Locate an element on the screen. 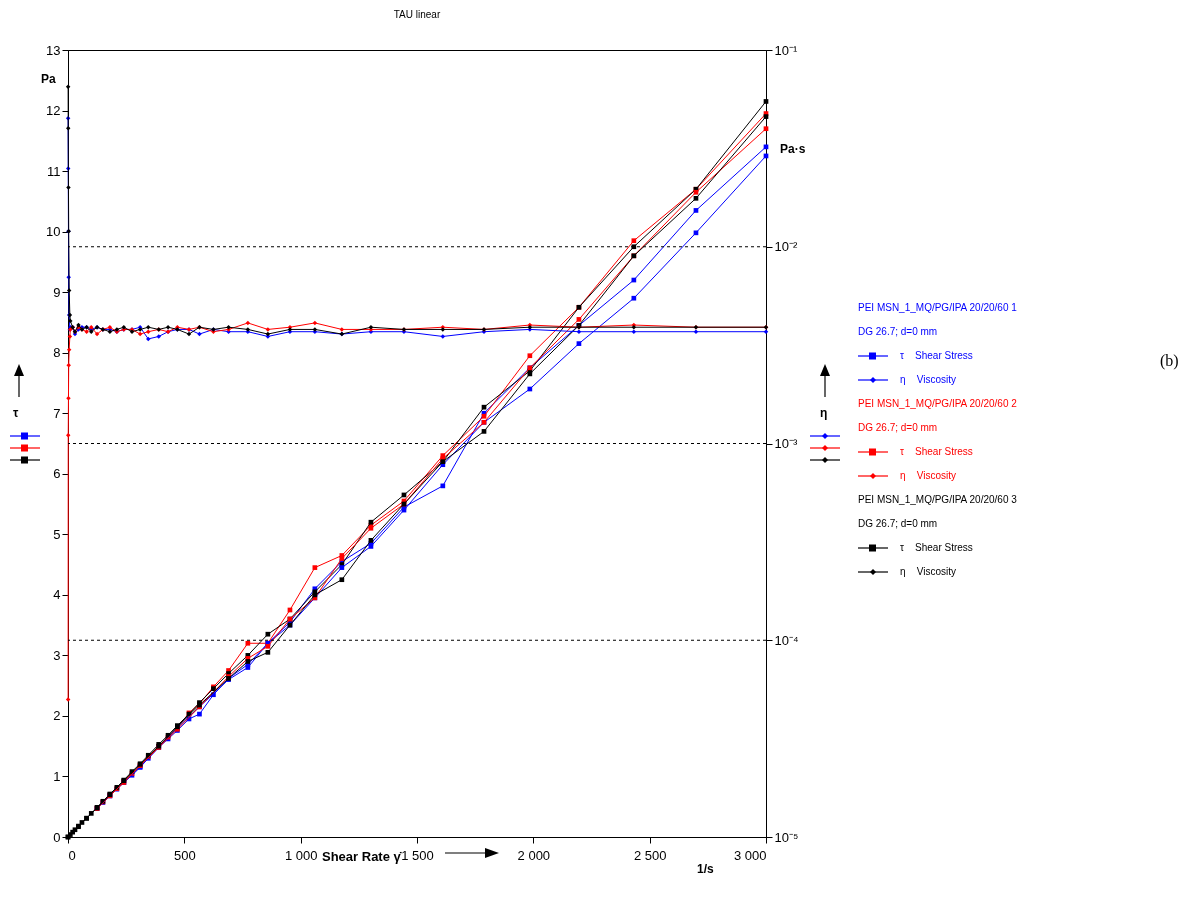 Image resolution: width=1193 pixels, height=911 pixels. x-tick-label: 1 500 is located at coordinates (417, 855).